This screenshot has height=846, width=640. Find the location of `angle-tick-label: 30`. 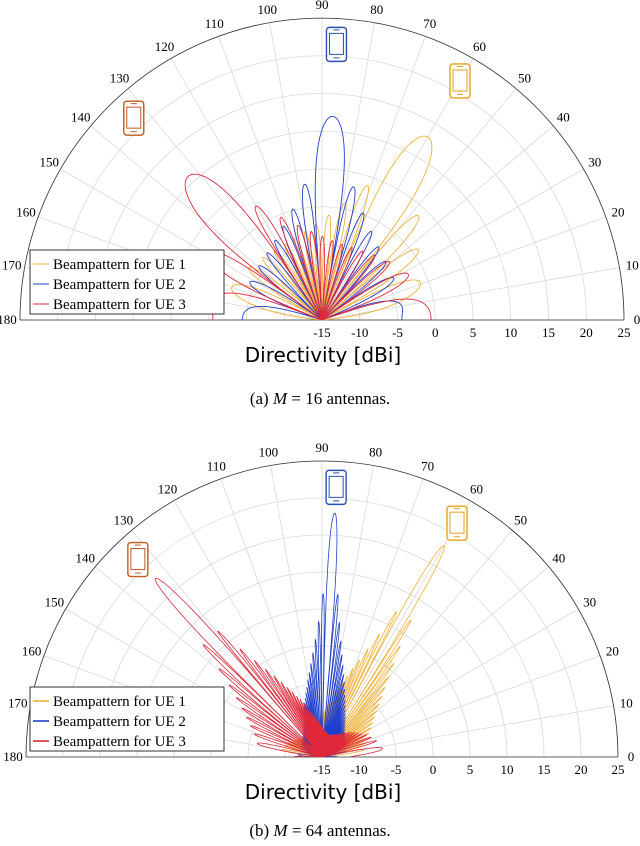

angle-tick-label: 30 is located at coordinates (589, 602).